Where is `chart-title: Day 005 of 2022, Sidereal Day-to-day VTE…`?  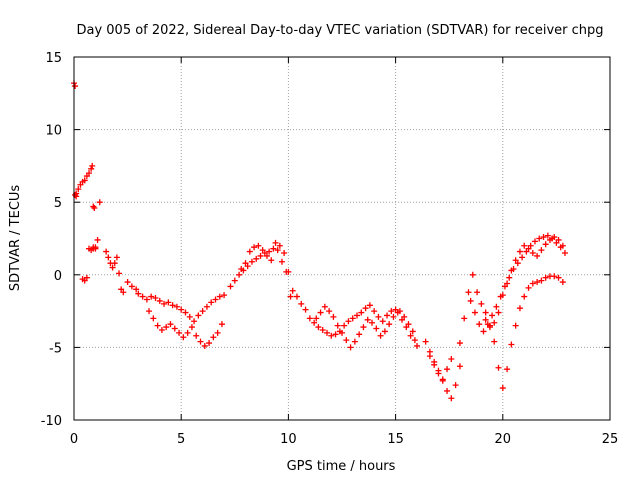
chart-title: Day 005 of 2022, Sidereal Day-to-day VTE… is located at coordinates (339, 30).